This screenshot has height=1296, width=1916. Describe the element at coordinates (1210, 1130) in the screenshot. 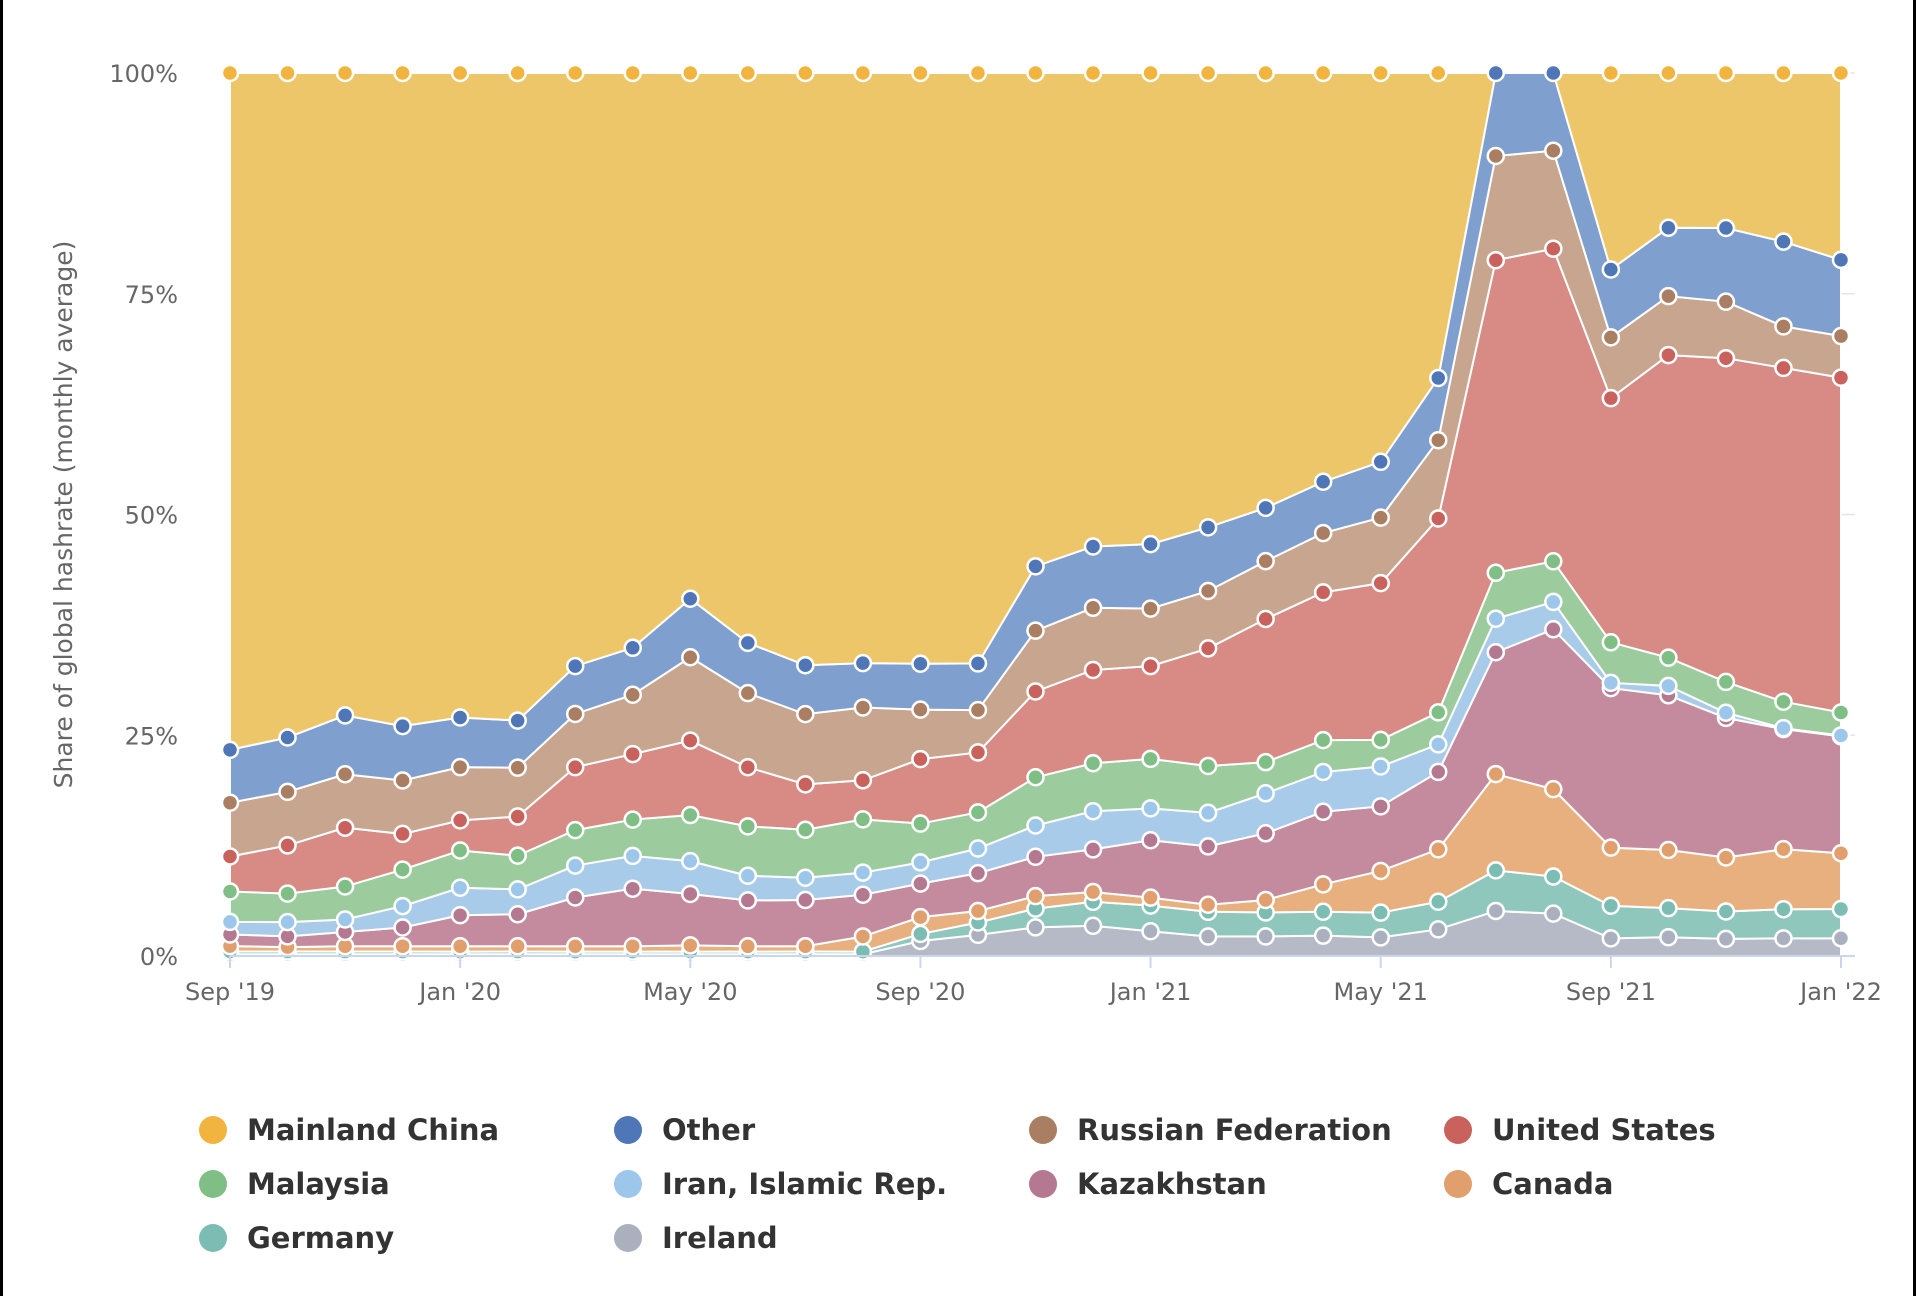

I see `legend-item-russian-federation: Russian Federation` at that location.